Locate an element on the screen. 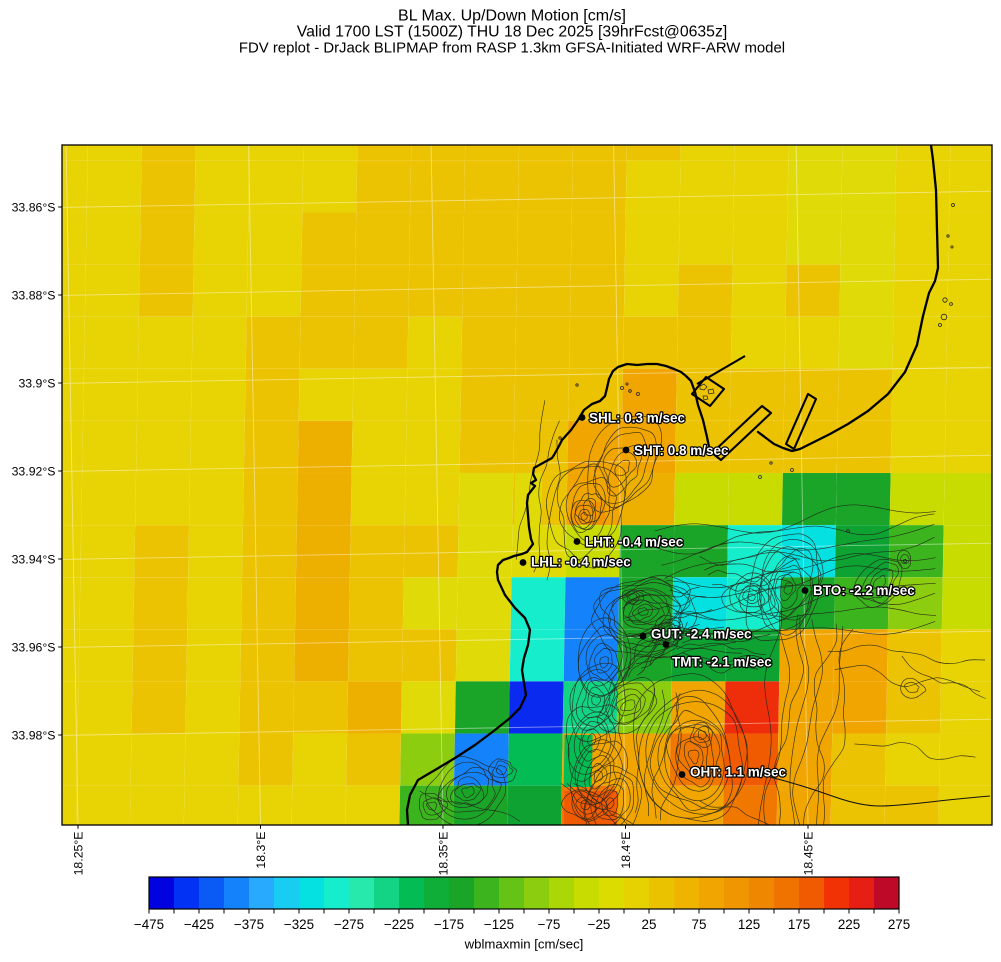 The image size is (1001, 962). svg-text: −375 is located at coordinates (249, 924).